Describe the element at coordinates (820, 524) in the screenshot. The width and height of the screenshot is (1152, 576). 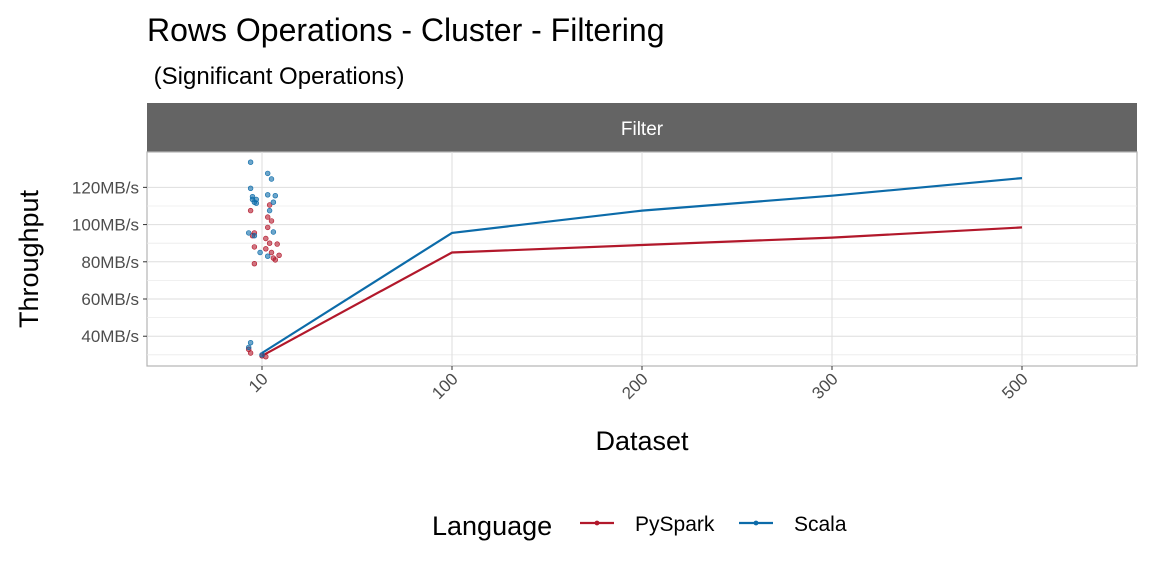
I see `legend-label-scala: Scala` at that location.